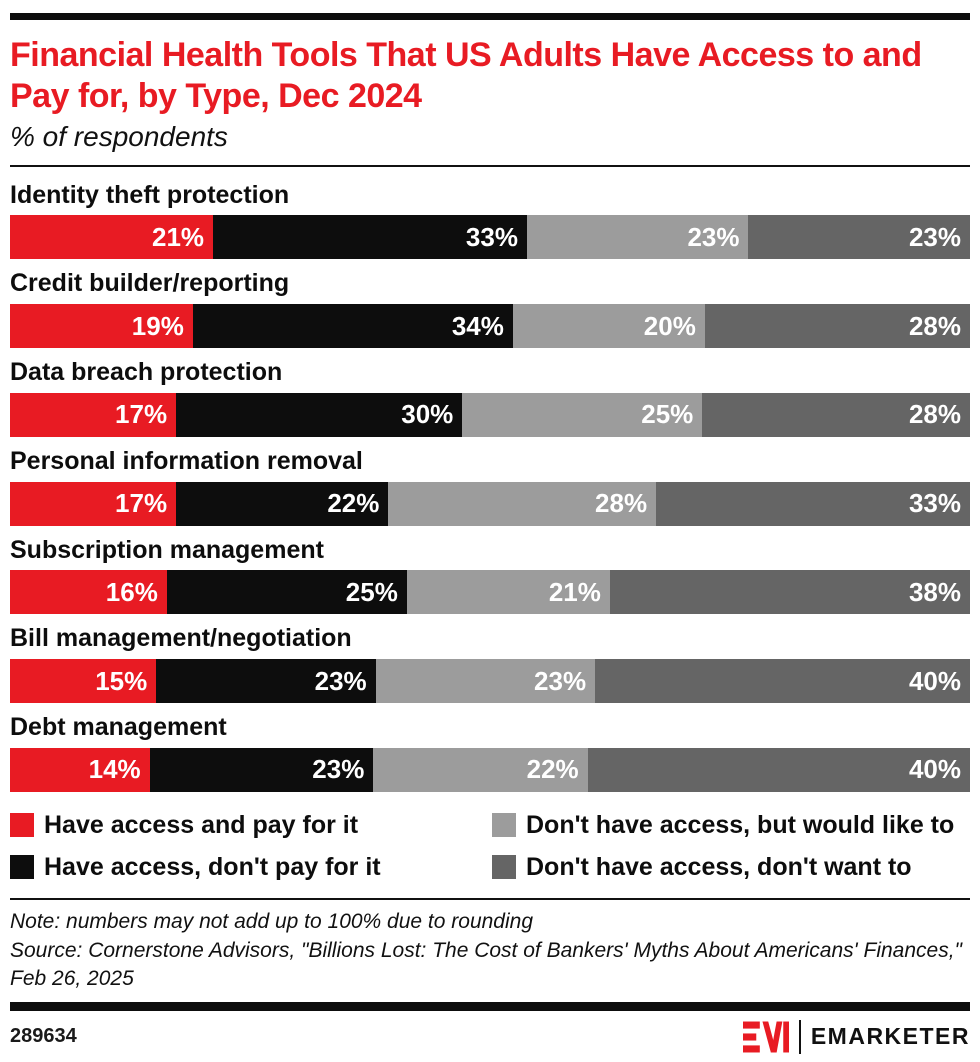  What do you see at coordinates (490, 16) in the screenshot?
I see `top-rule` at bounding box center [490, 16].